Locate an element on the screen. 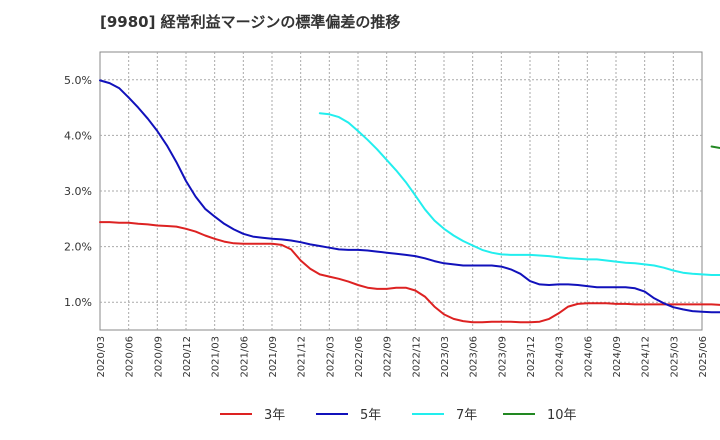 This screenshot has width=720, height=440. x-tick-label: 2023/03 is located at coordinates (445, 357).